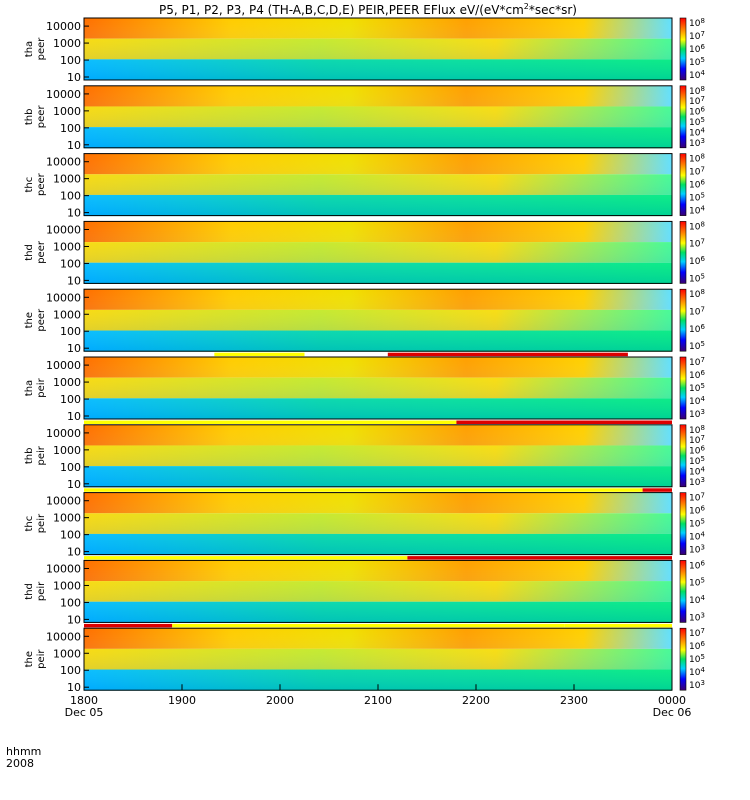 The height and width of the screenshot is (800, 750). Describe the element at coordinates (29, 455) in the screenshot. I see `panel-probe-label: thb` at that location.